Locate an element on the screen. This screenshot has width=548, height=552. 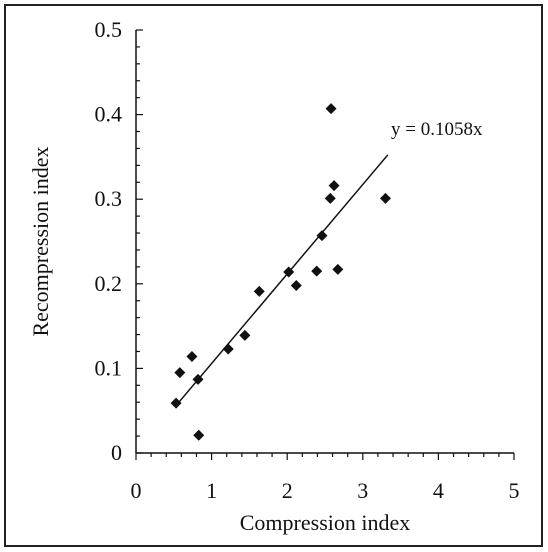
x-tick-label: 5 is located at coordinates (514, 490).